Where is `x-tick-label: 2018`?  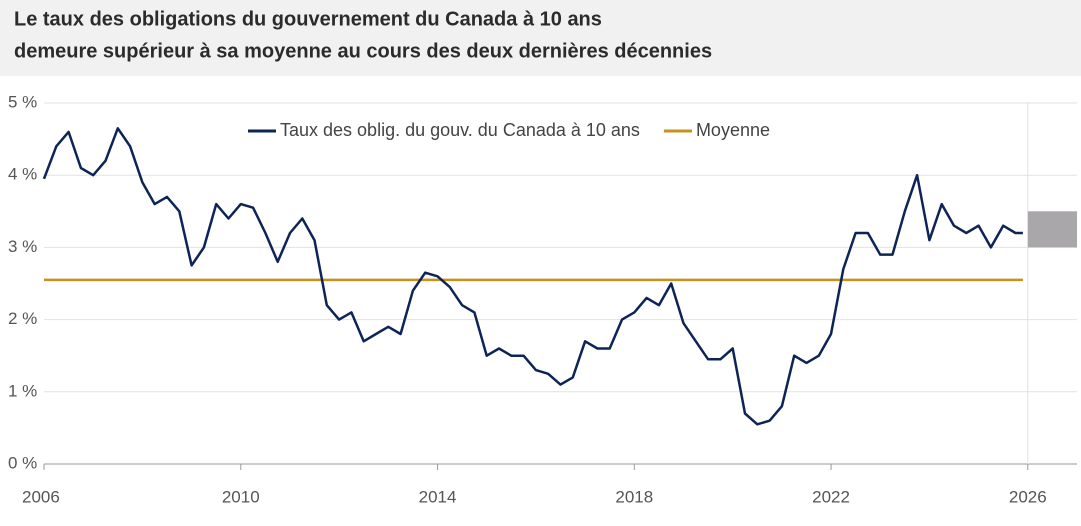 x-tick-label: 2018 is located at coordinates (634, 496).